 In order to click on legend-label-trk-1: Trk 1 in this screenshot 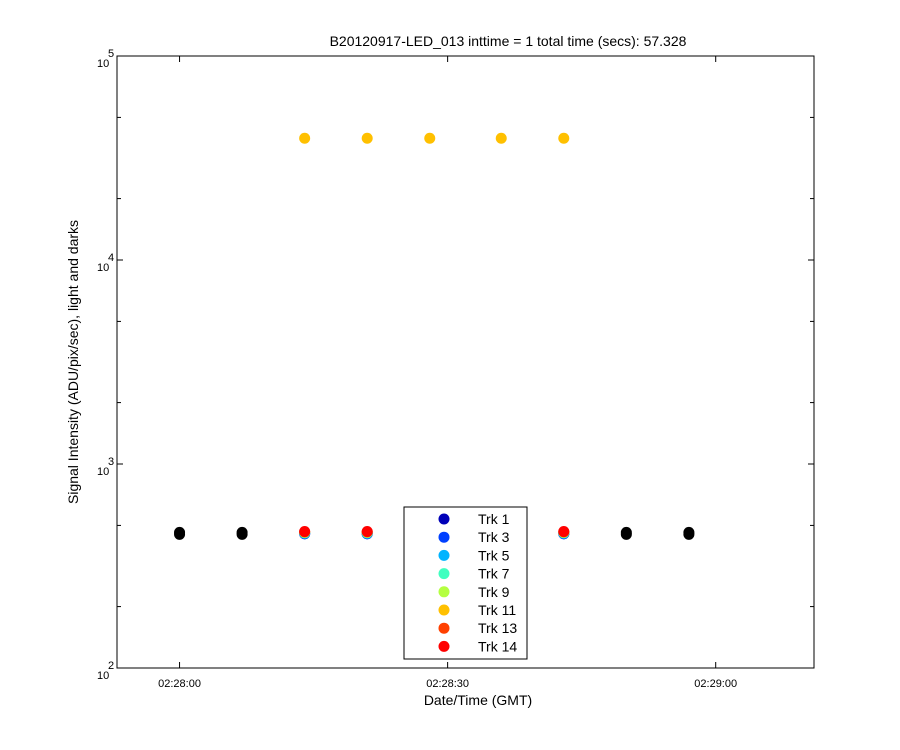, I will do `click(494, 519)`.